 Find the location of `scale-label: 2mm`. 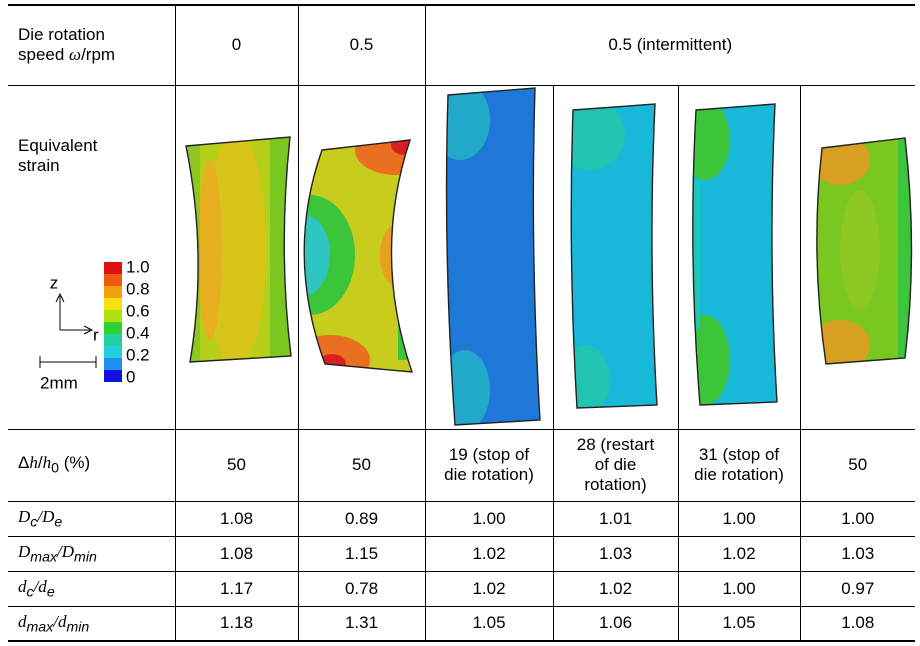

scale-label: 2mm is located at coordinates (59, 382).